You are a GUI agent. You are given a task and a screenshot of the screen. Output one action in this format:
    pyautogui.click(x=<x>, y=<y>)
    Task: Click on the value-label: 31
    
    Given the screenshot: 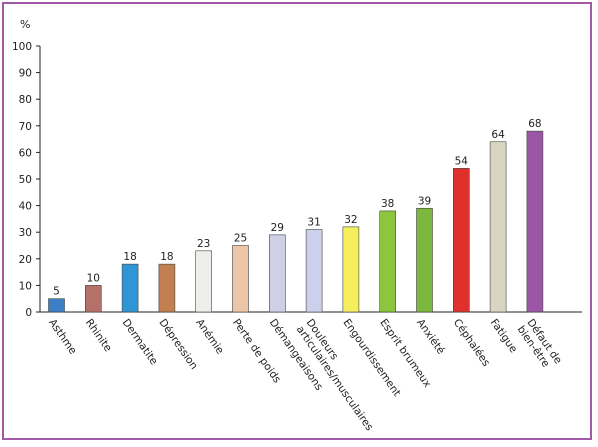 What is the action you would take?
    pyautogui.click(x=313, y=223)
    